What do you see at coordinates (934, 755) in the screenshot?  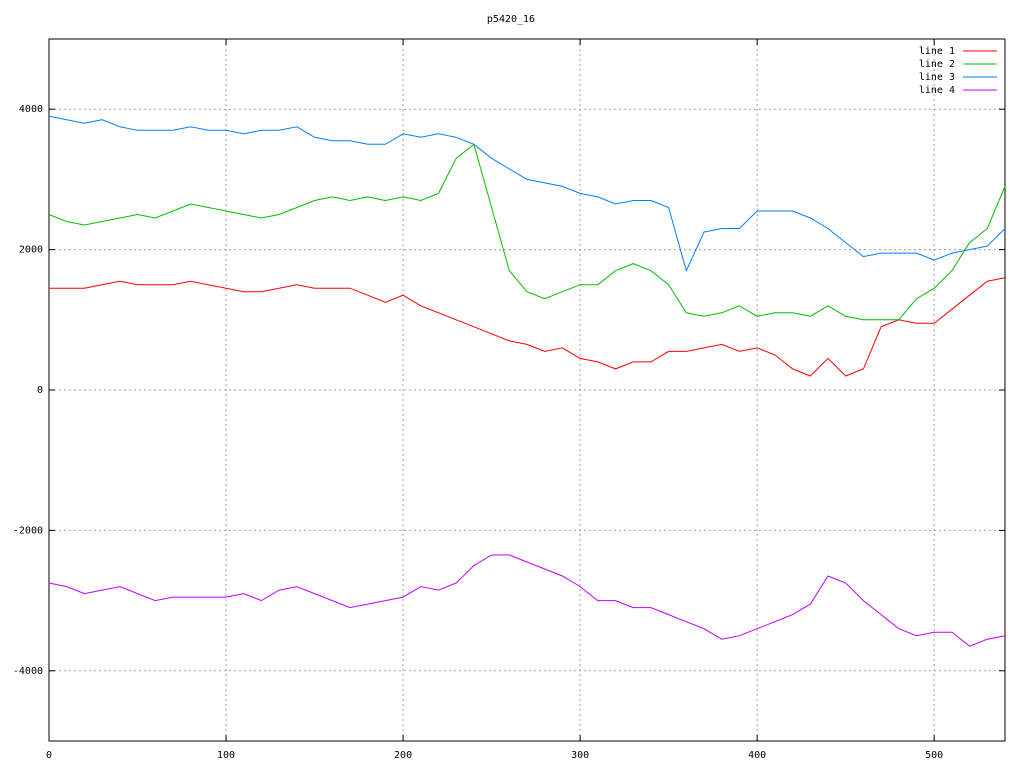 I see `x-tick-label: 500` at bounding box center [934, 755].